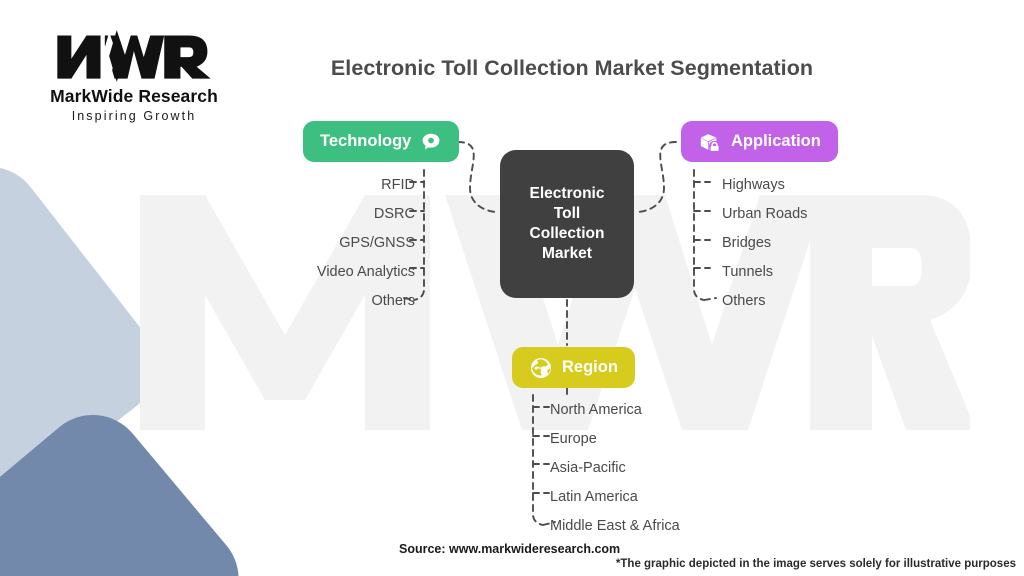 The width and height of the screenshot is (1024, 576). I want to click on branch-badge-technology: Technology, so click(381, 141).